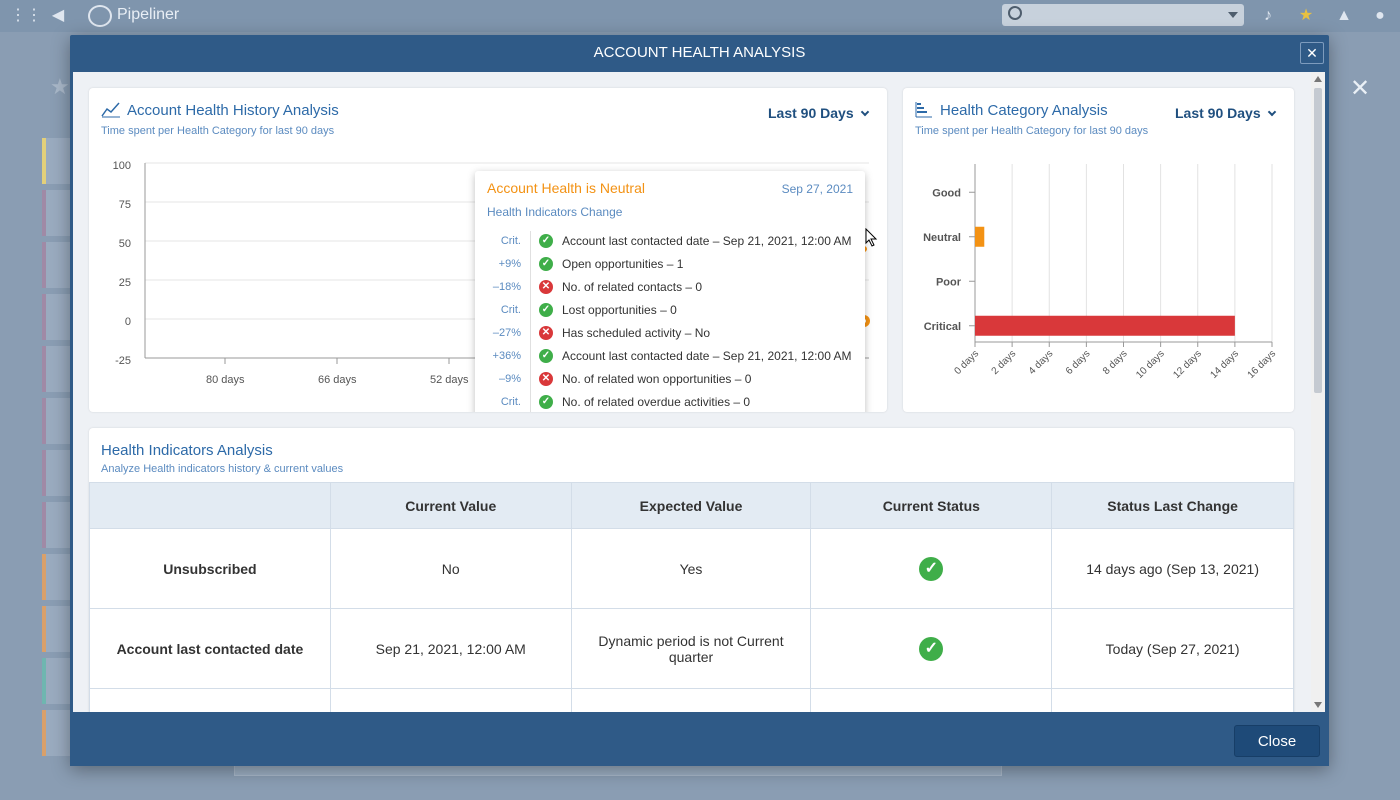  Describe the element at coordinates (121, 166) in the screenshot. I see `y-tick: 100` at that location.